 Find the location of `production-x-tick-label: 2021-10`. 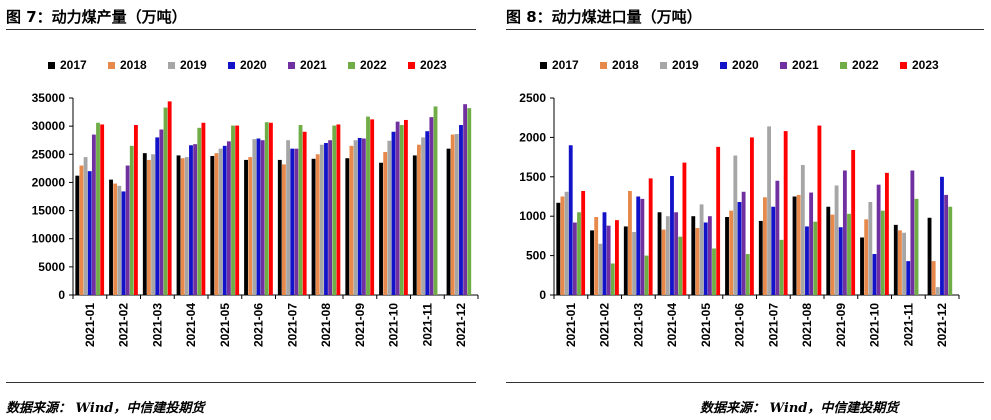

production-x-tick-label: 2021-10 is located at coordinates (394, 325).